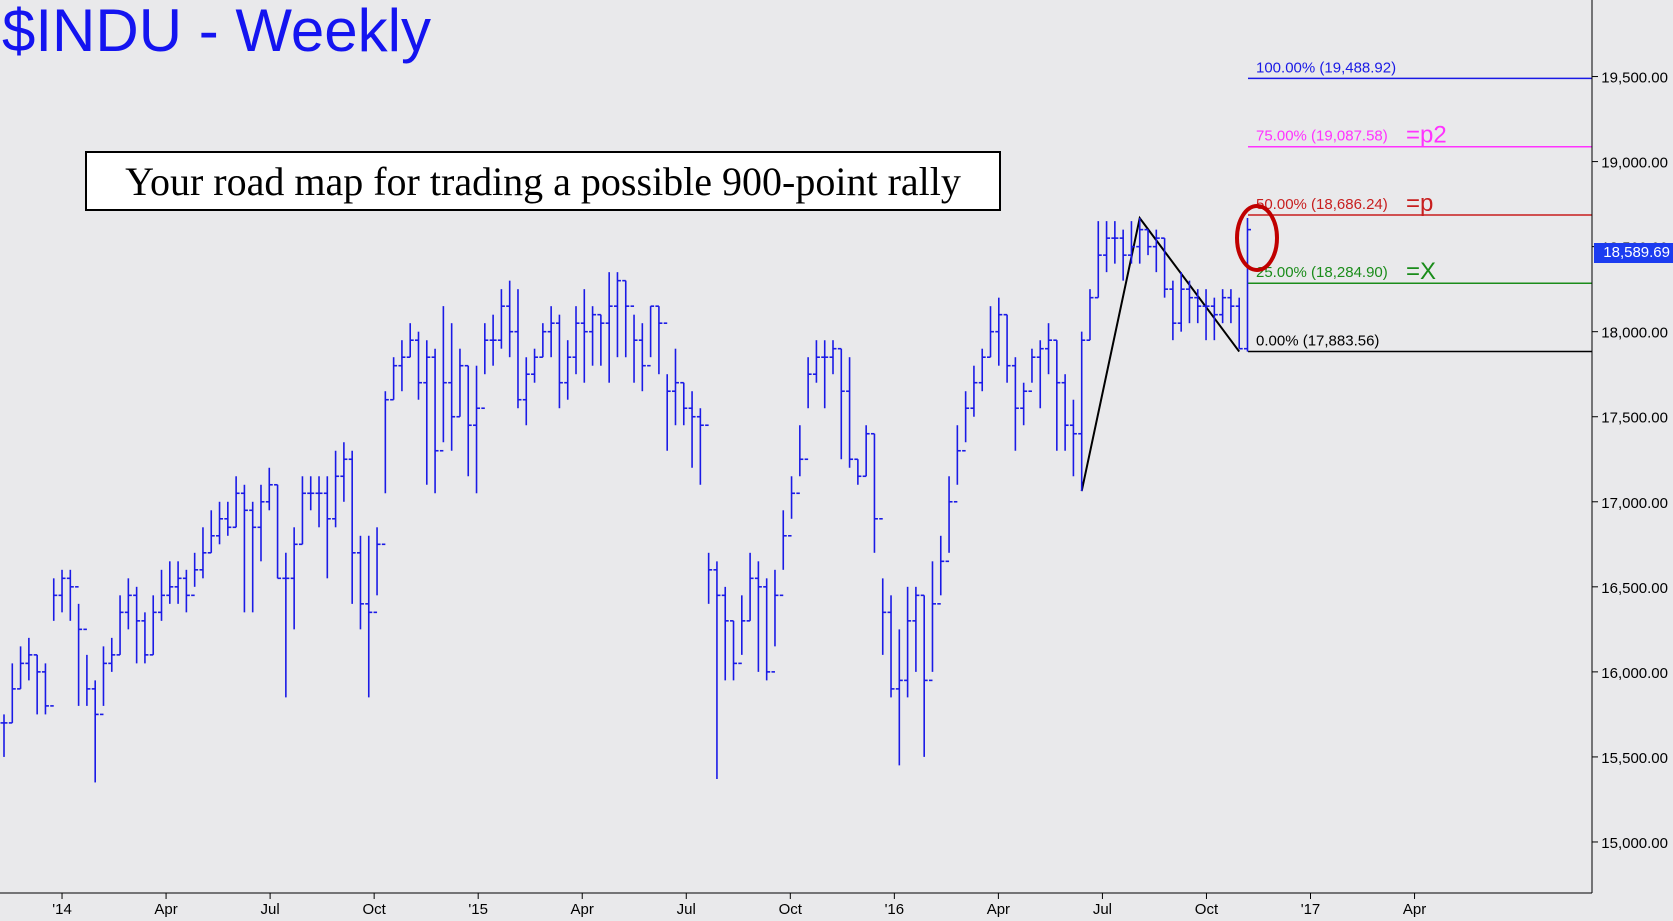  What do you see at coordinates (686, 909) in the screenshot?
I see `x-tick-label: Jul` at bounding box center [686, 909].